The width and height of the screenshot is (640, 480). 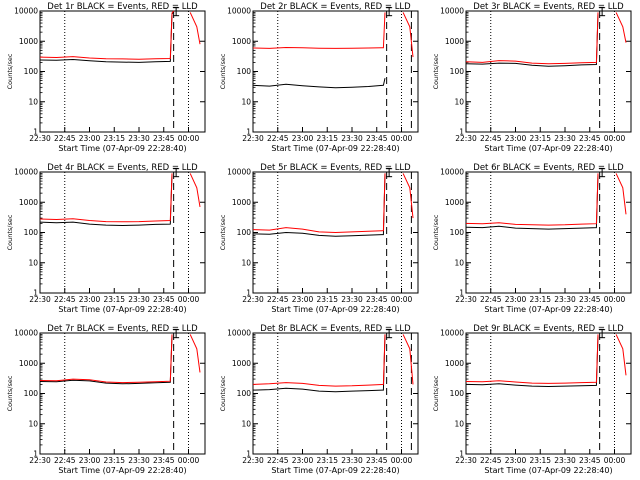 What do you see at coordinates (548, 7) in the screenshot?
I see `panel-title: Det 3r BLACK = Events, RED = LLD` at bounding box center [548, 7].